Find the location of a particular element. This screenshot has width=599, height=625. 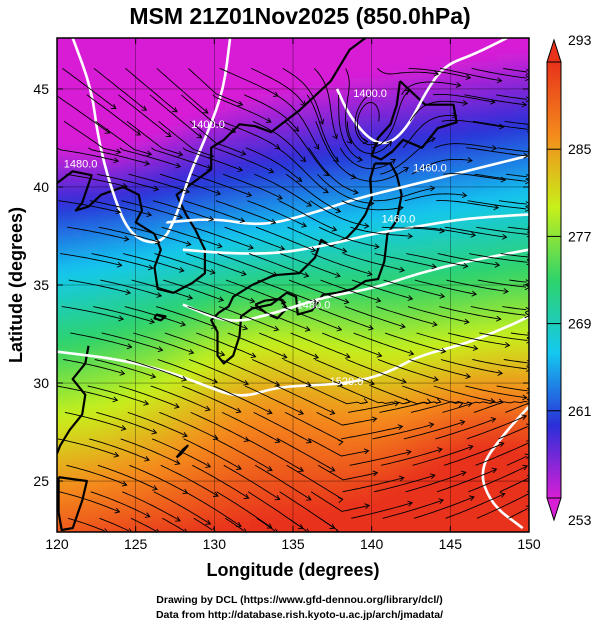

colorbar-min-arrow is located at coordinates (554, 509).